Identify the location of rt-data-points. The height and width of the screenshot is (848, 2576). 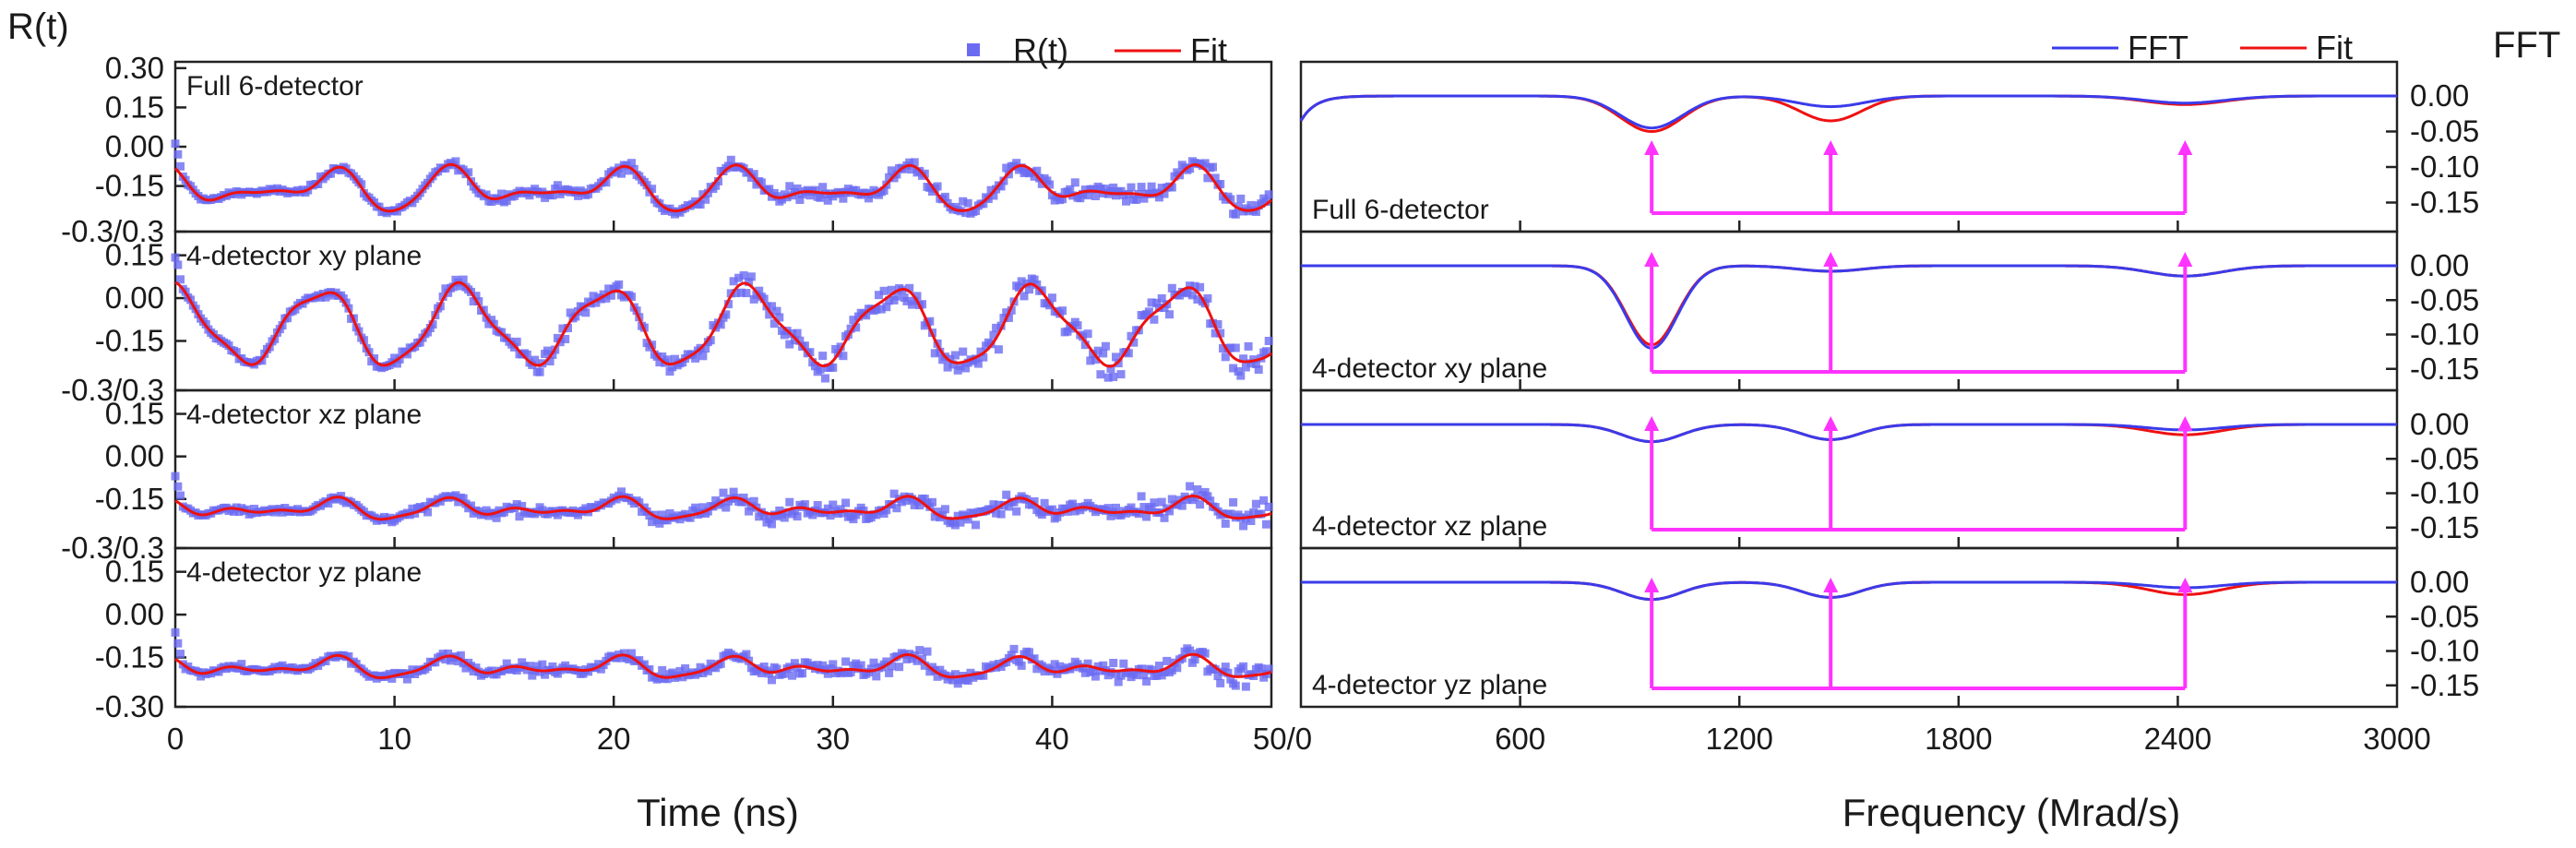
(722, 179).